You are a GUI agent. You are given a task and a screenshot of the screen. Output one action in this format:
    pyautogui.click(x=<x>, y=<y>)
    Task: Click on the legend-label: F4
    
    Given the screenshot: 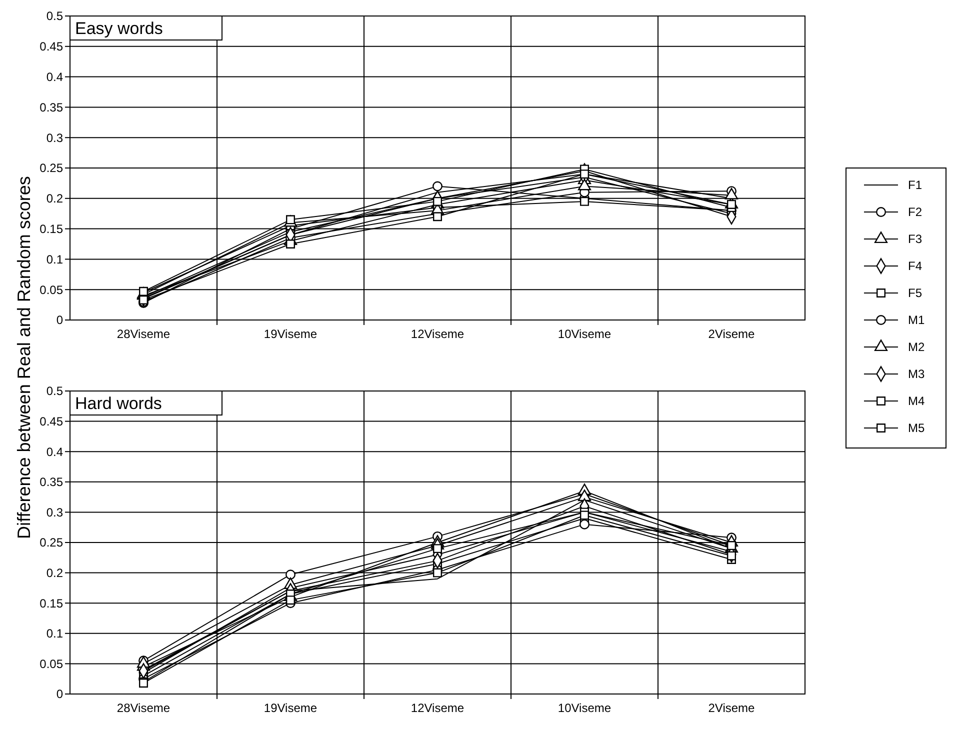 What is the action you would take?
    pyautogui.click(x=915, y=266)
    